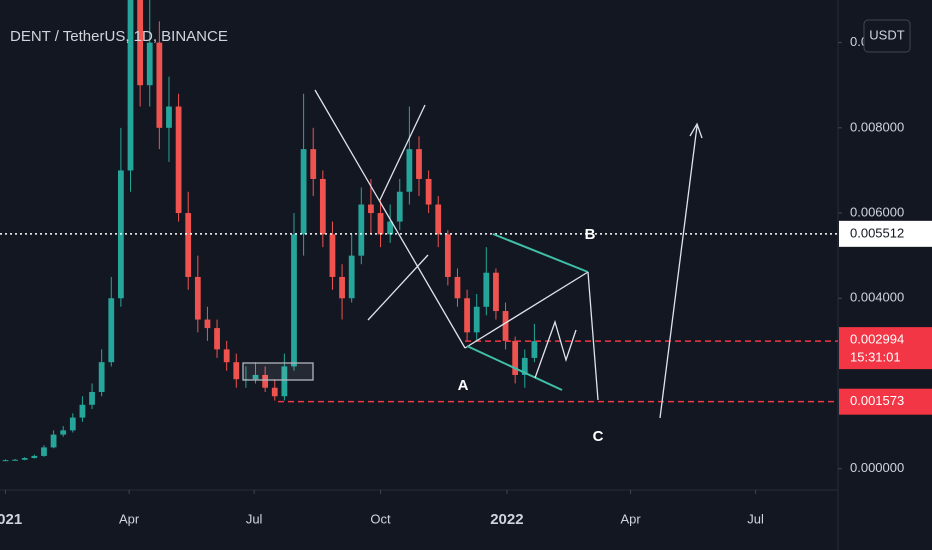 This screenshot has height=550, width=932. What do you see at coordinates (877, 339) in the screenshot?
I see `price-label: 0.002994` at bounding box center [877, 339].